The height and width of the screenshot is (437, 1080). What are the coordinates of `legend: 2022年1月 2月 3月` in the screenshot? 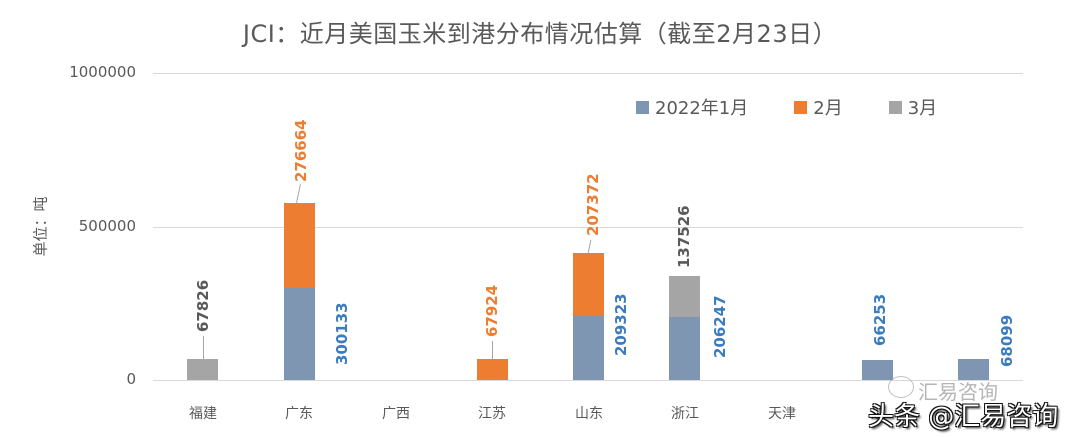 It's located at (786, 107).